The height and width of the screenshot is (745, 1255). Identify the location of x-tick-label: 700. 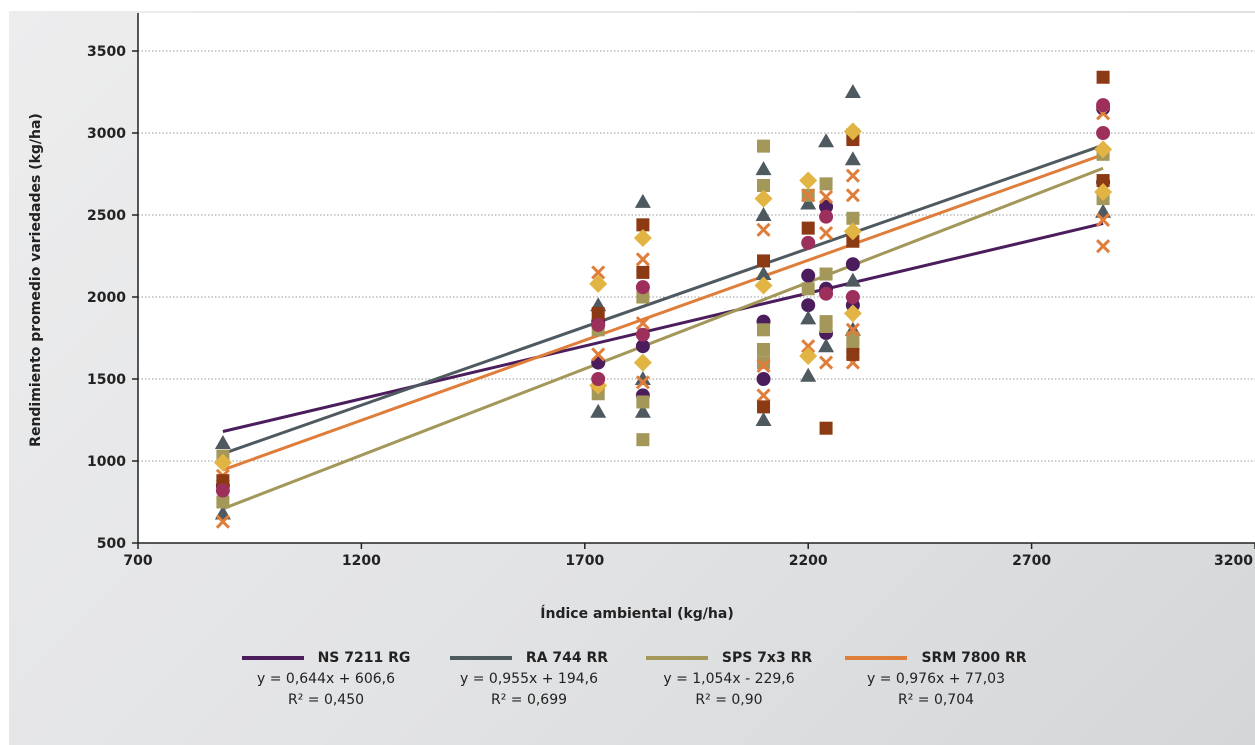
(137, 561).